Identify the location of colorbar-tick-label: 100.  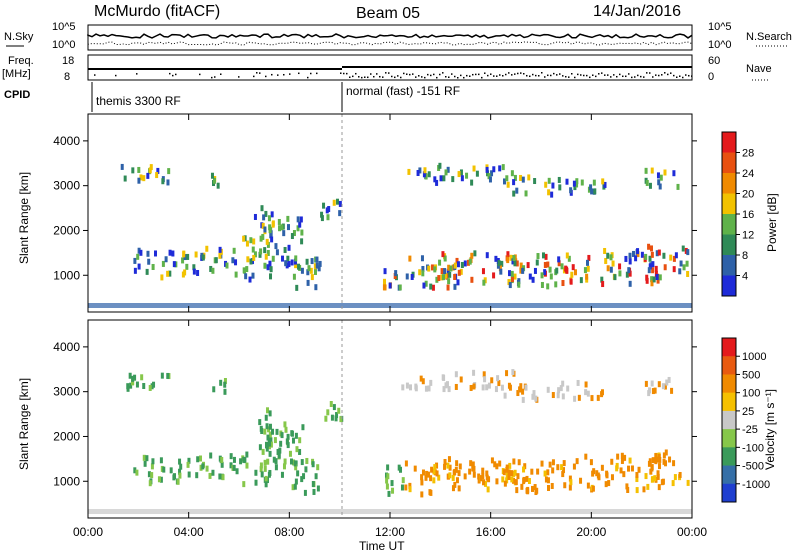
(751, 394).